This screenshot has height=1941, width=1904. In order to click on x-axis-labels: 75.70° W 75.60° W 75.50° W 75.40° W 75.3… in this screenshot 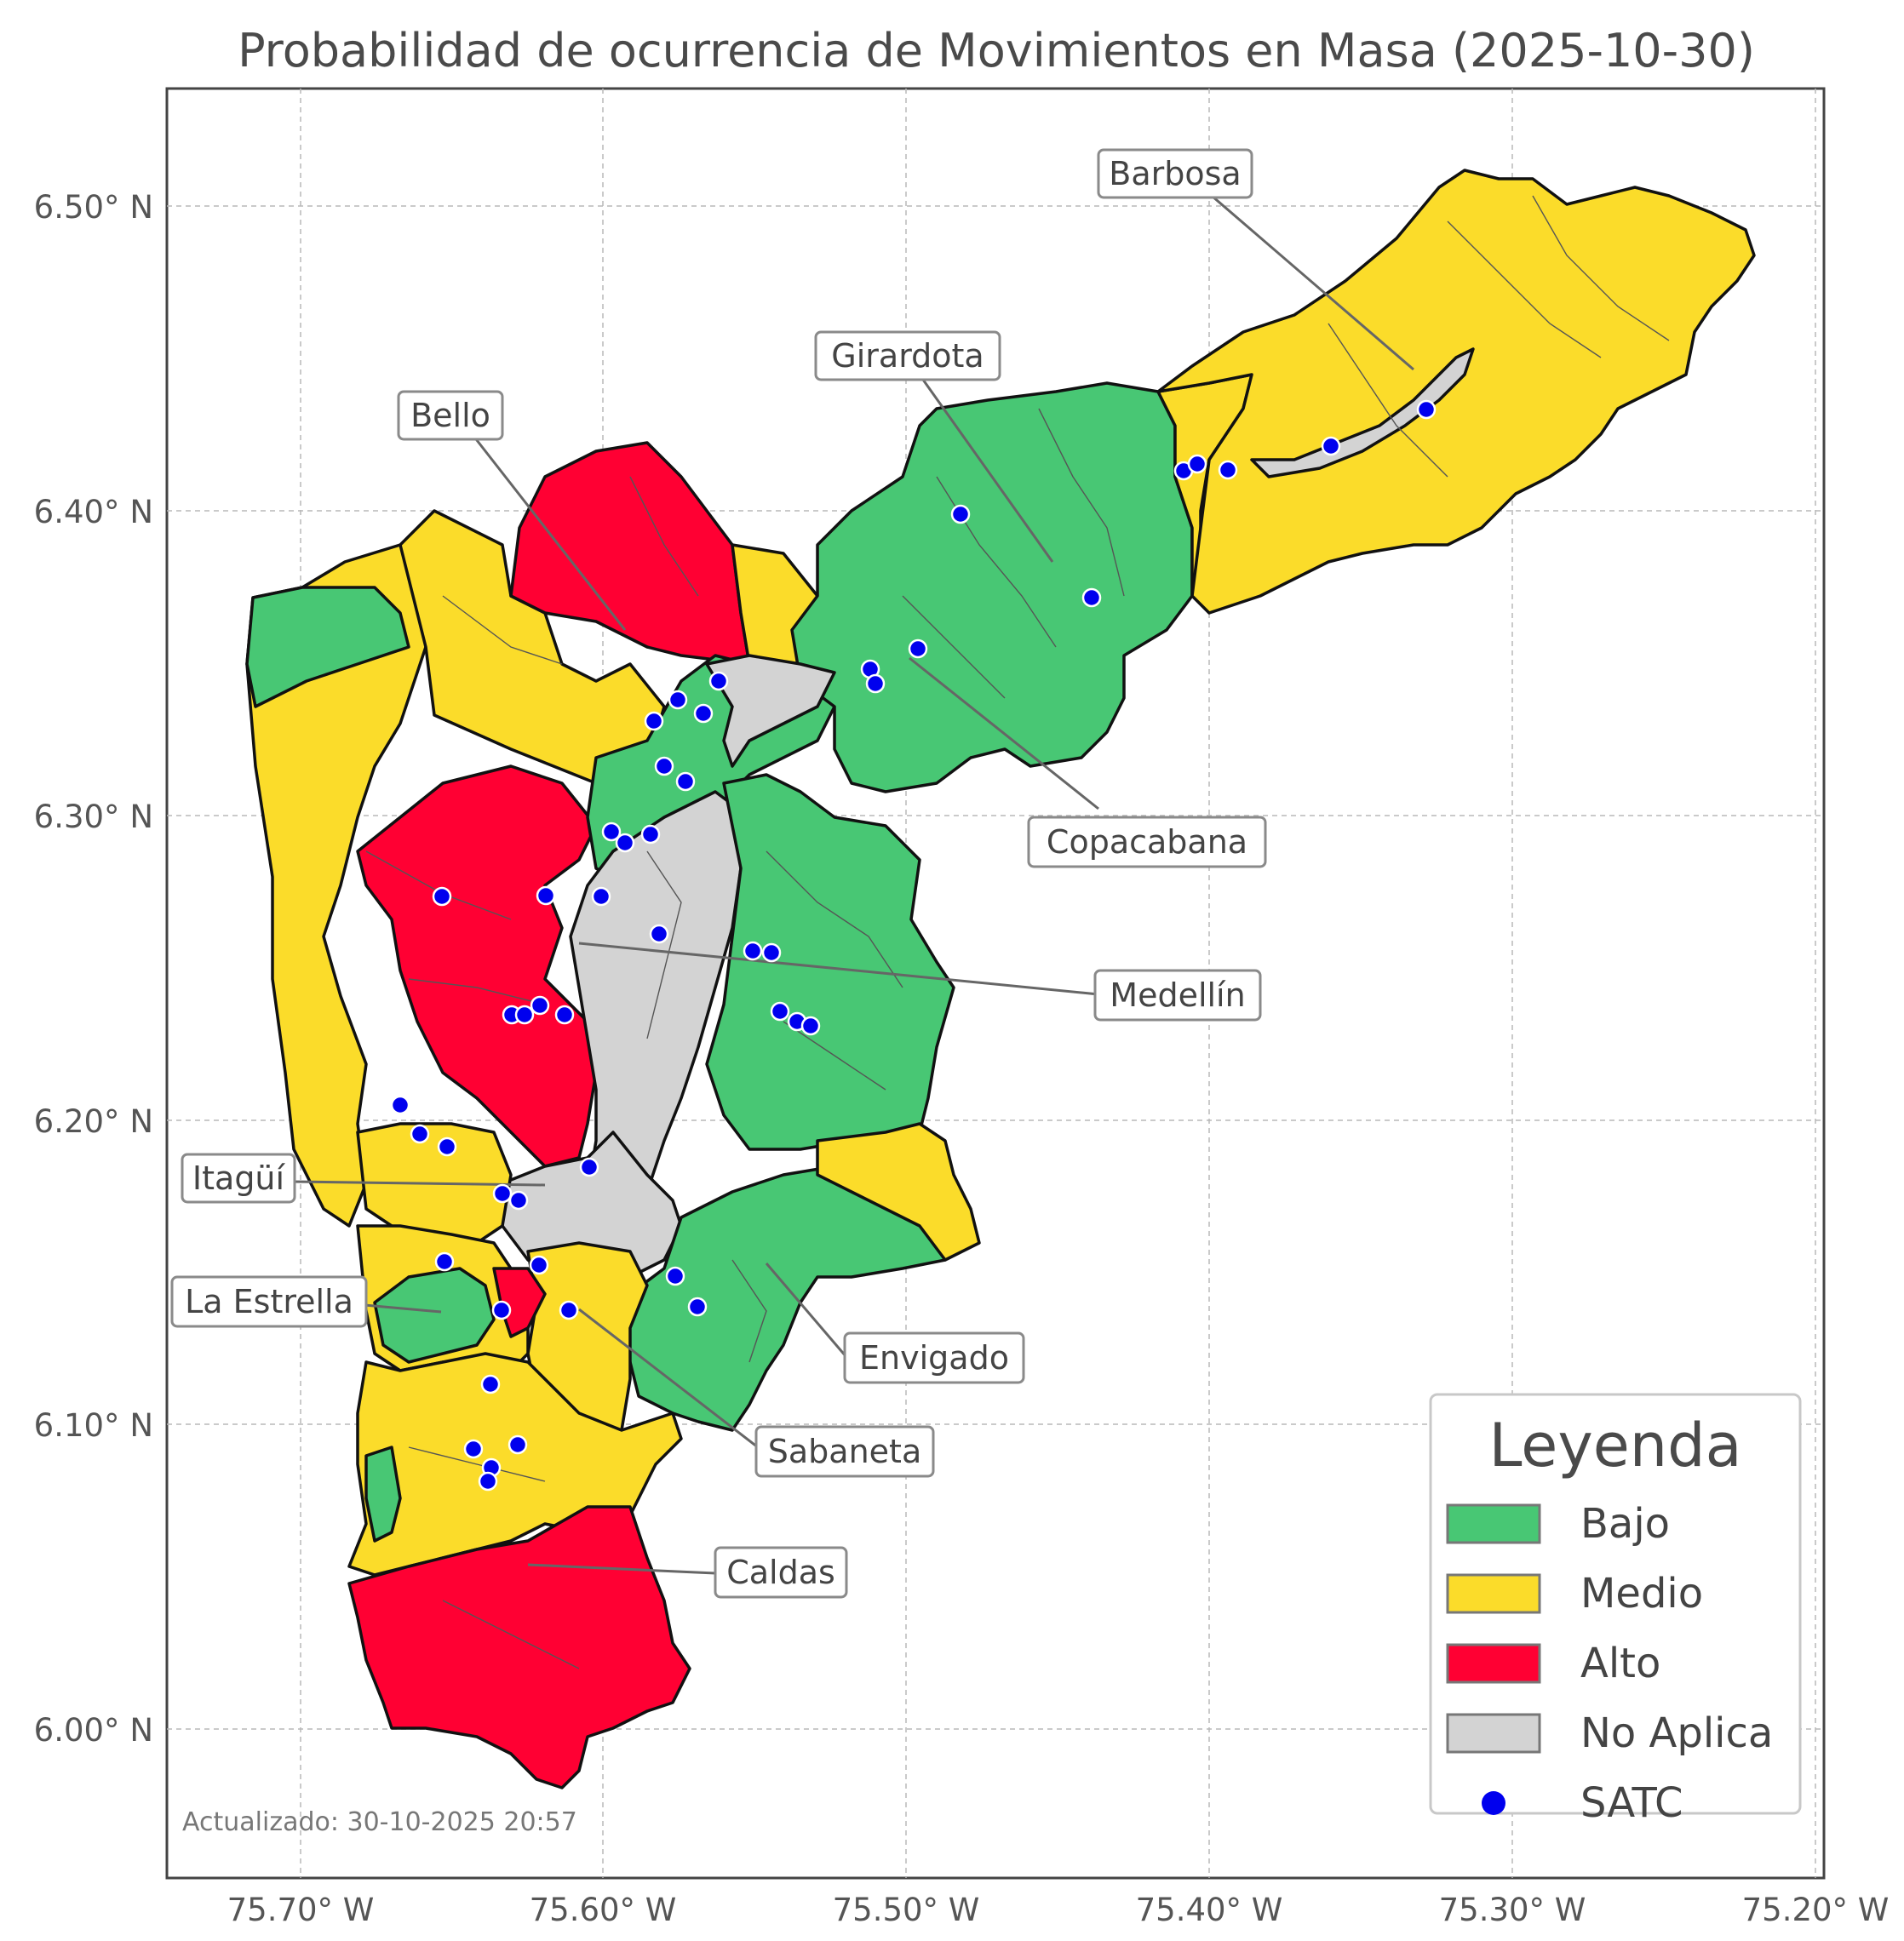, I will do `click(1058, 1910)`.